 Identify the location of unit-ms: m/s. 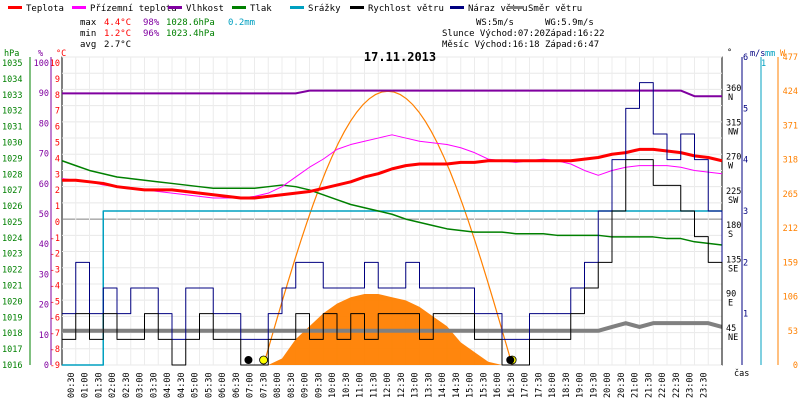
(757, 54).